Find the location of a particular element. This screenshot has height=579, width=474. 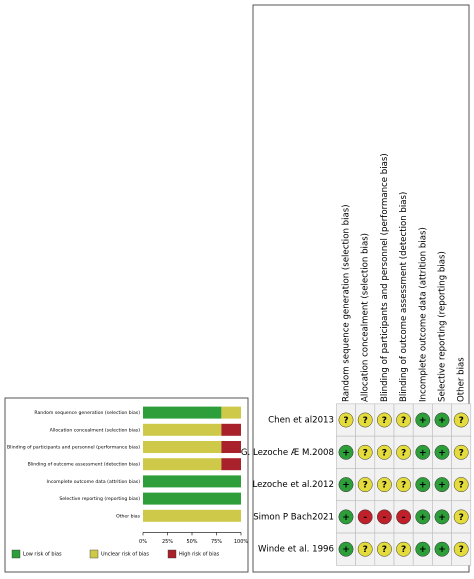

category-label: Incomplete outcome data (attrition bias) is located at coordinates (94, 482).